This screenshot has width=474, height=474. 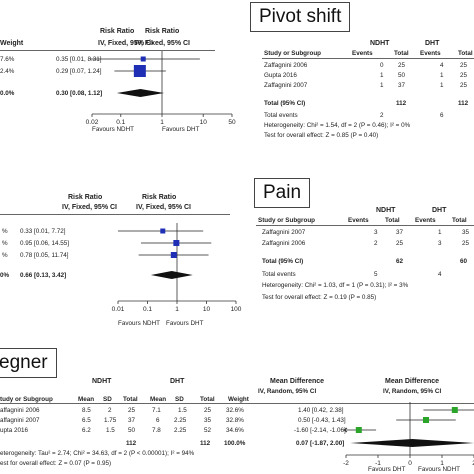 What do you see at coordinates (238, 399) in the screenshot?
I see `tegner-col-weight: Weight` at bounding box center [238, 399].